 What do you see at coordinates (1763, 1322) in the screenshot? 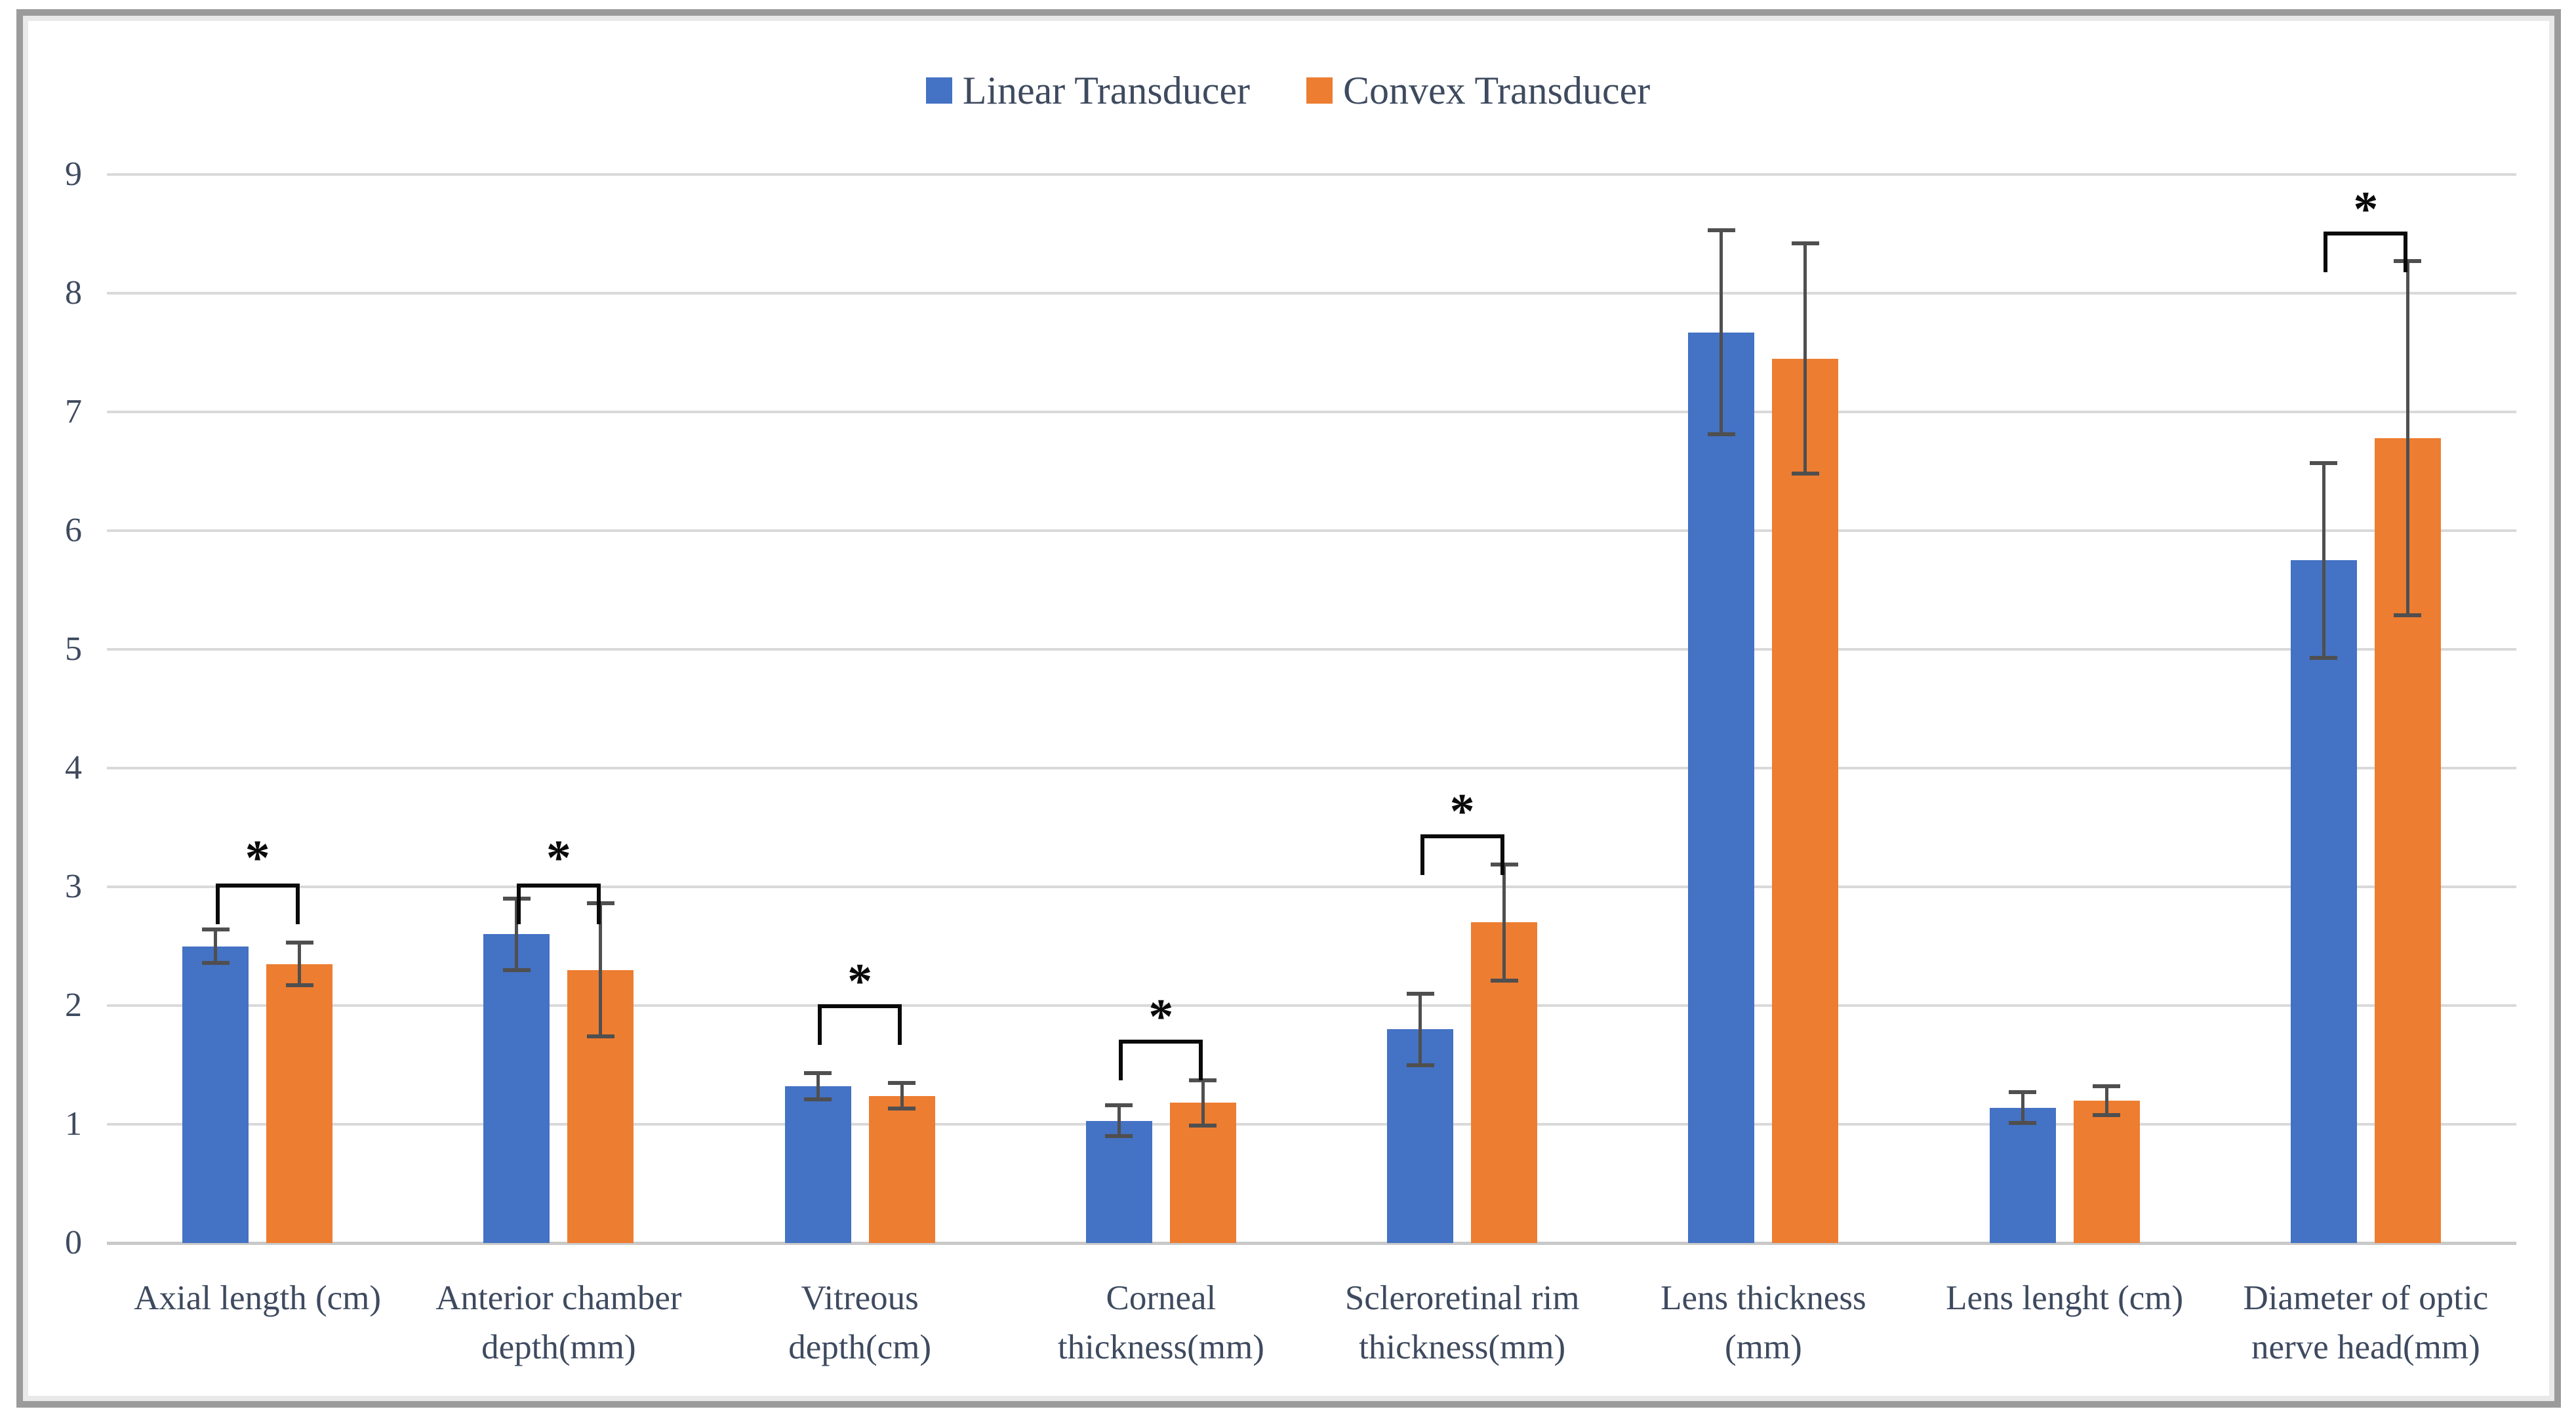
I see `x-axis-category-label: Lens thickness (mm)` at bounding box center [1763, 1322].